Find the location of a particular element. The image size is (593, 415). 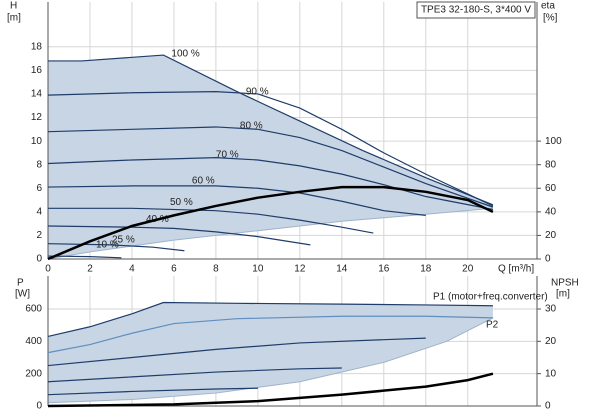

y2-tick-label: 10 is located at coordinates (551, 373).